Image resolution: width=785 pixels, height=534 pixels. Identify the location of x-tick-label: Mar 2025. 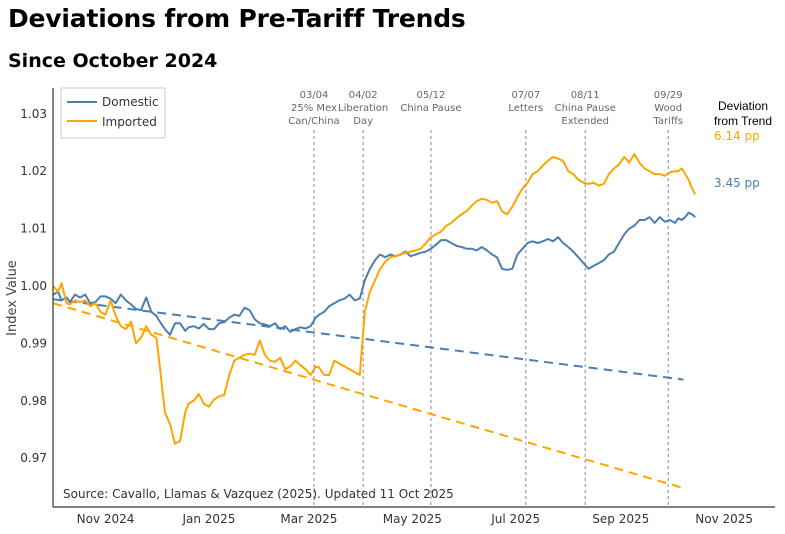
(308, 519).